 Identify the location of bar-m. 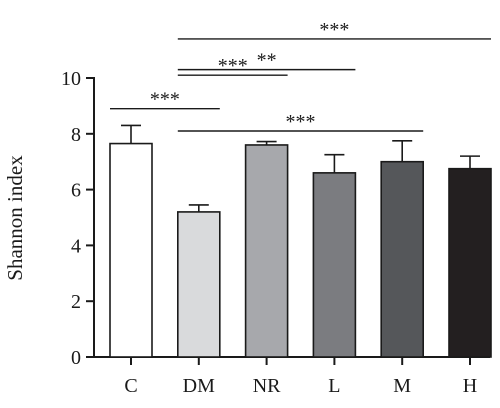
(402, 259).